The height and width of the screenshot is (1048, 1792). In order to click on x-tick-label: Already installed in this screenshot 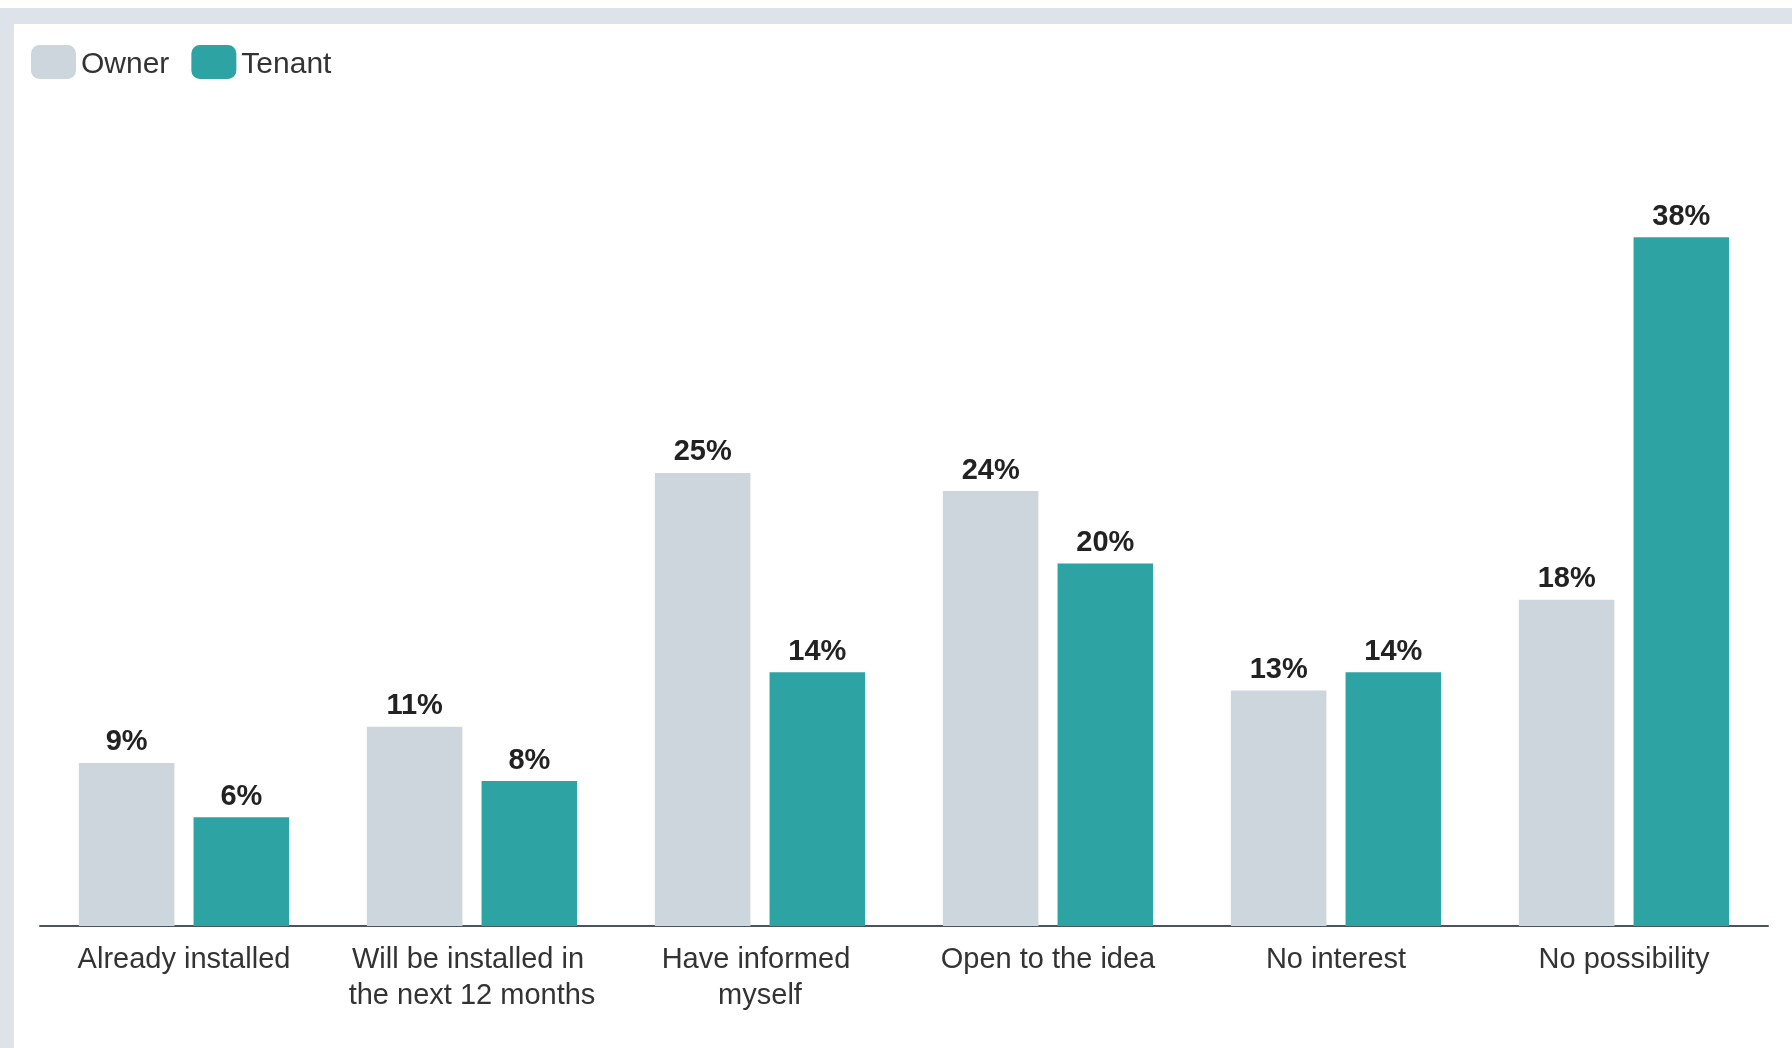, I will do `click(184, 958)`.